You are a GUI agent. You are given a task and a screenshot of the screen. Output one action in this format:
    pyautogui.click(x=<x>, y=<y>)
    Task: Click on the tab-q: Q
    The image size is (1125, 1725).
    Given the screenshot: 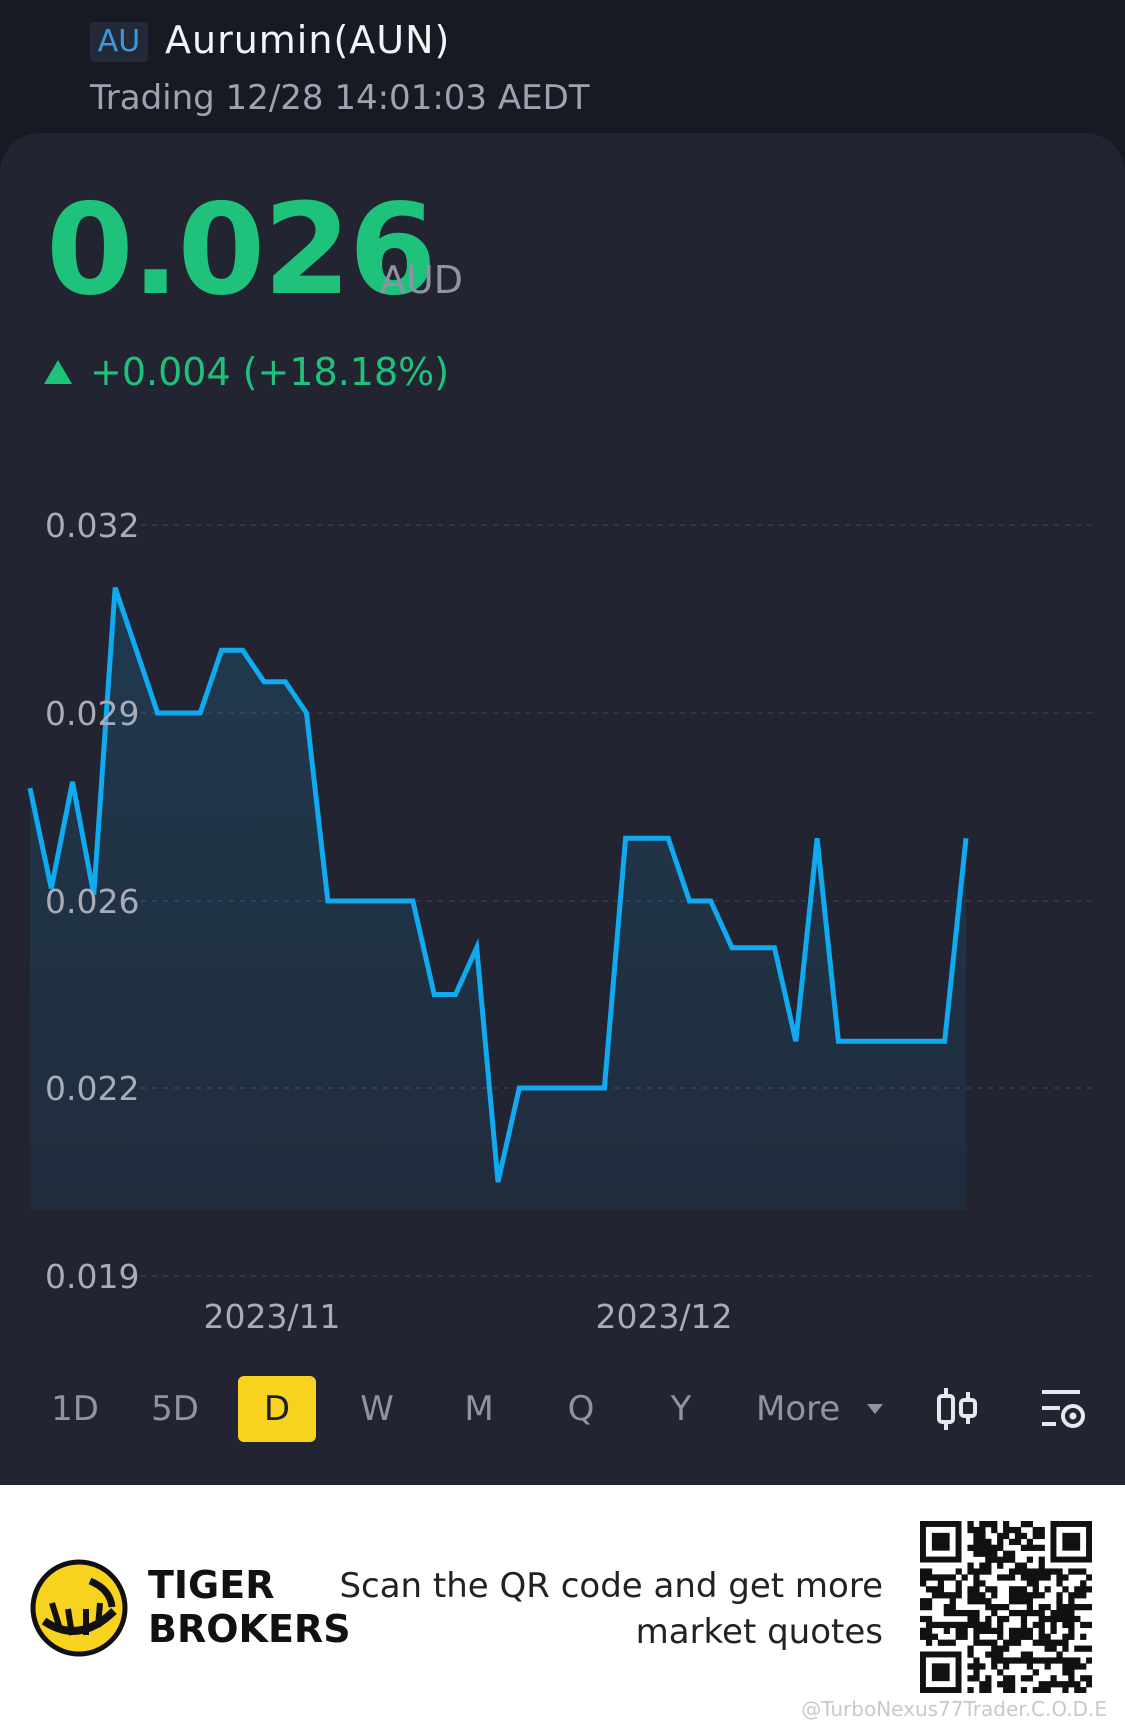 What is the action you would take?
    pyautogui.click(x=581, y=1409)
    